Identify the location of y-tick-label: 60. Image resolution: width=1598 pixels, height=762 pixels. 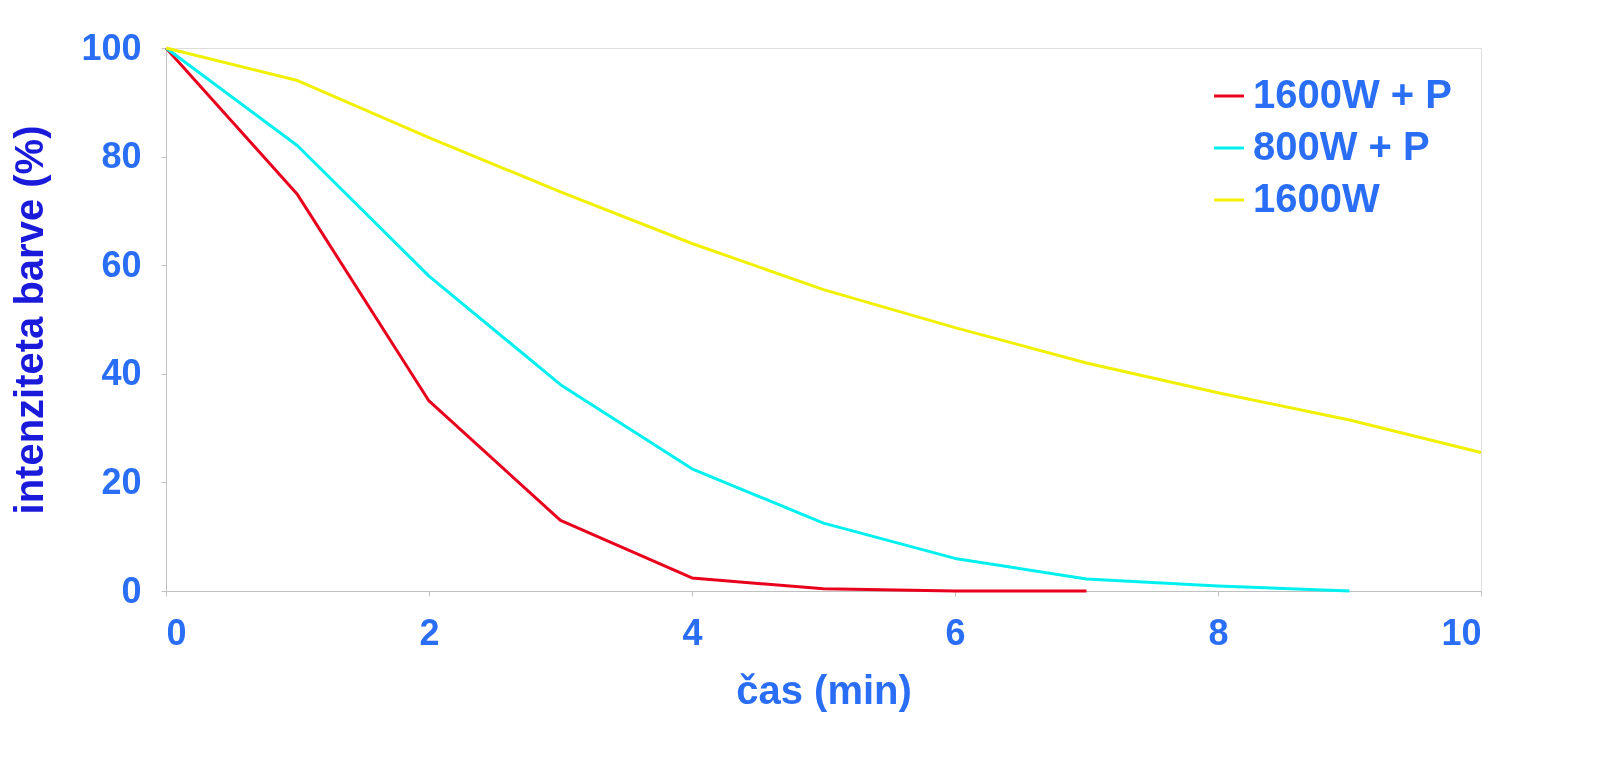
(121, 264).